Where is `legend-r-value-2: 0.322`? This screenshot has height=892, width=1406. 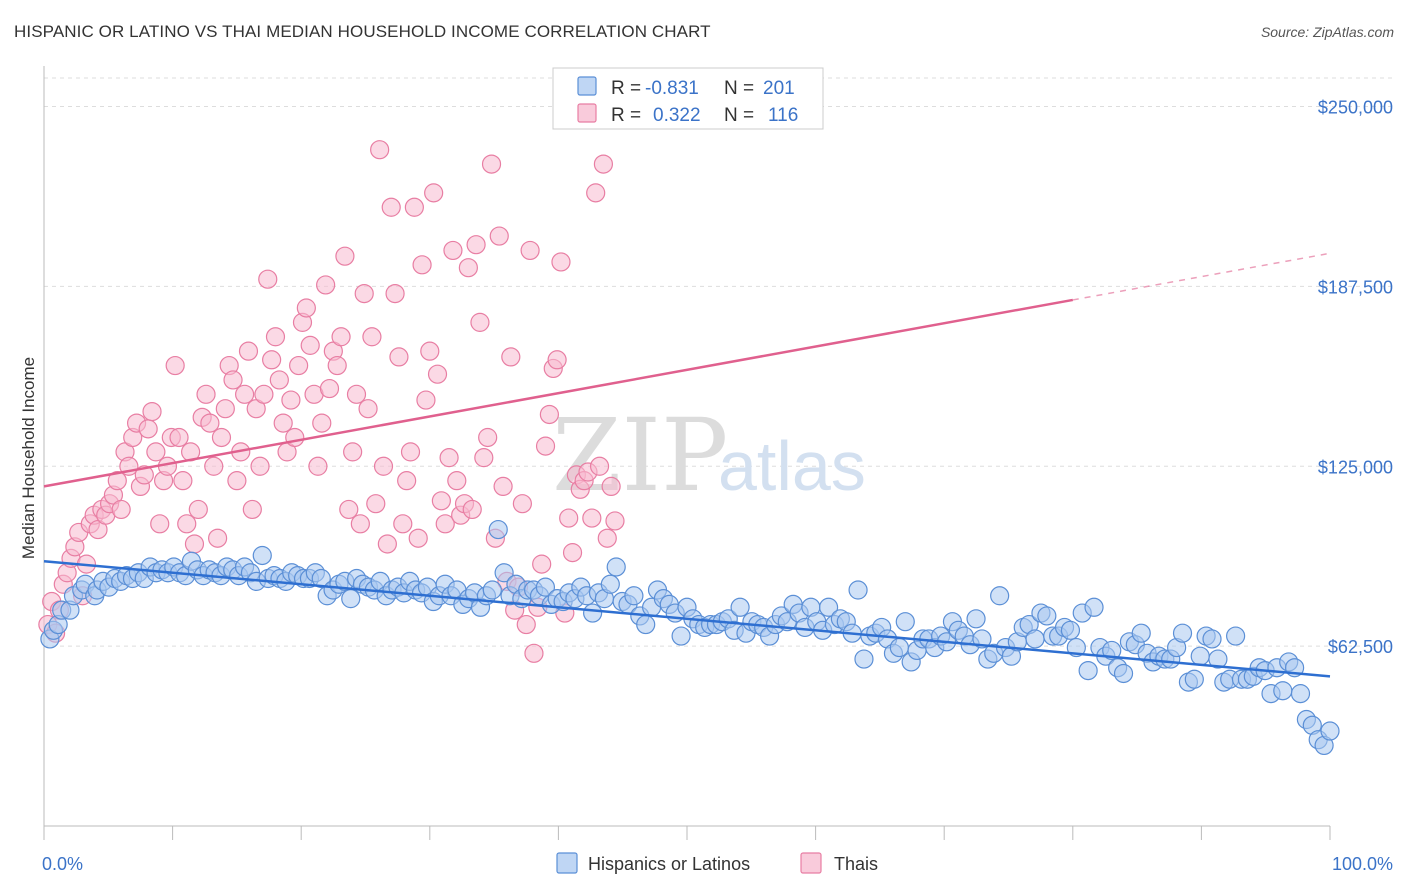 legend-r-value-2: 0.322 is located at coordinates (677, 115).